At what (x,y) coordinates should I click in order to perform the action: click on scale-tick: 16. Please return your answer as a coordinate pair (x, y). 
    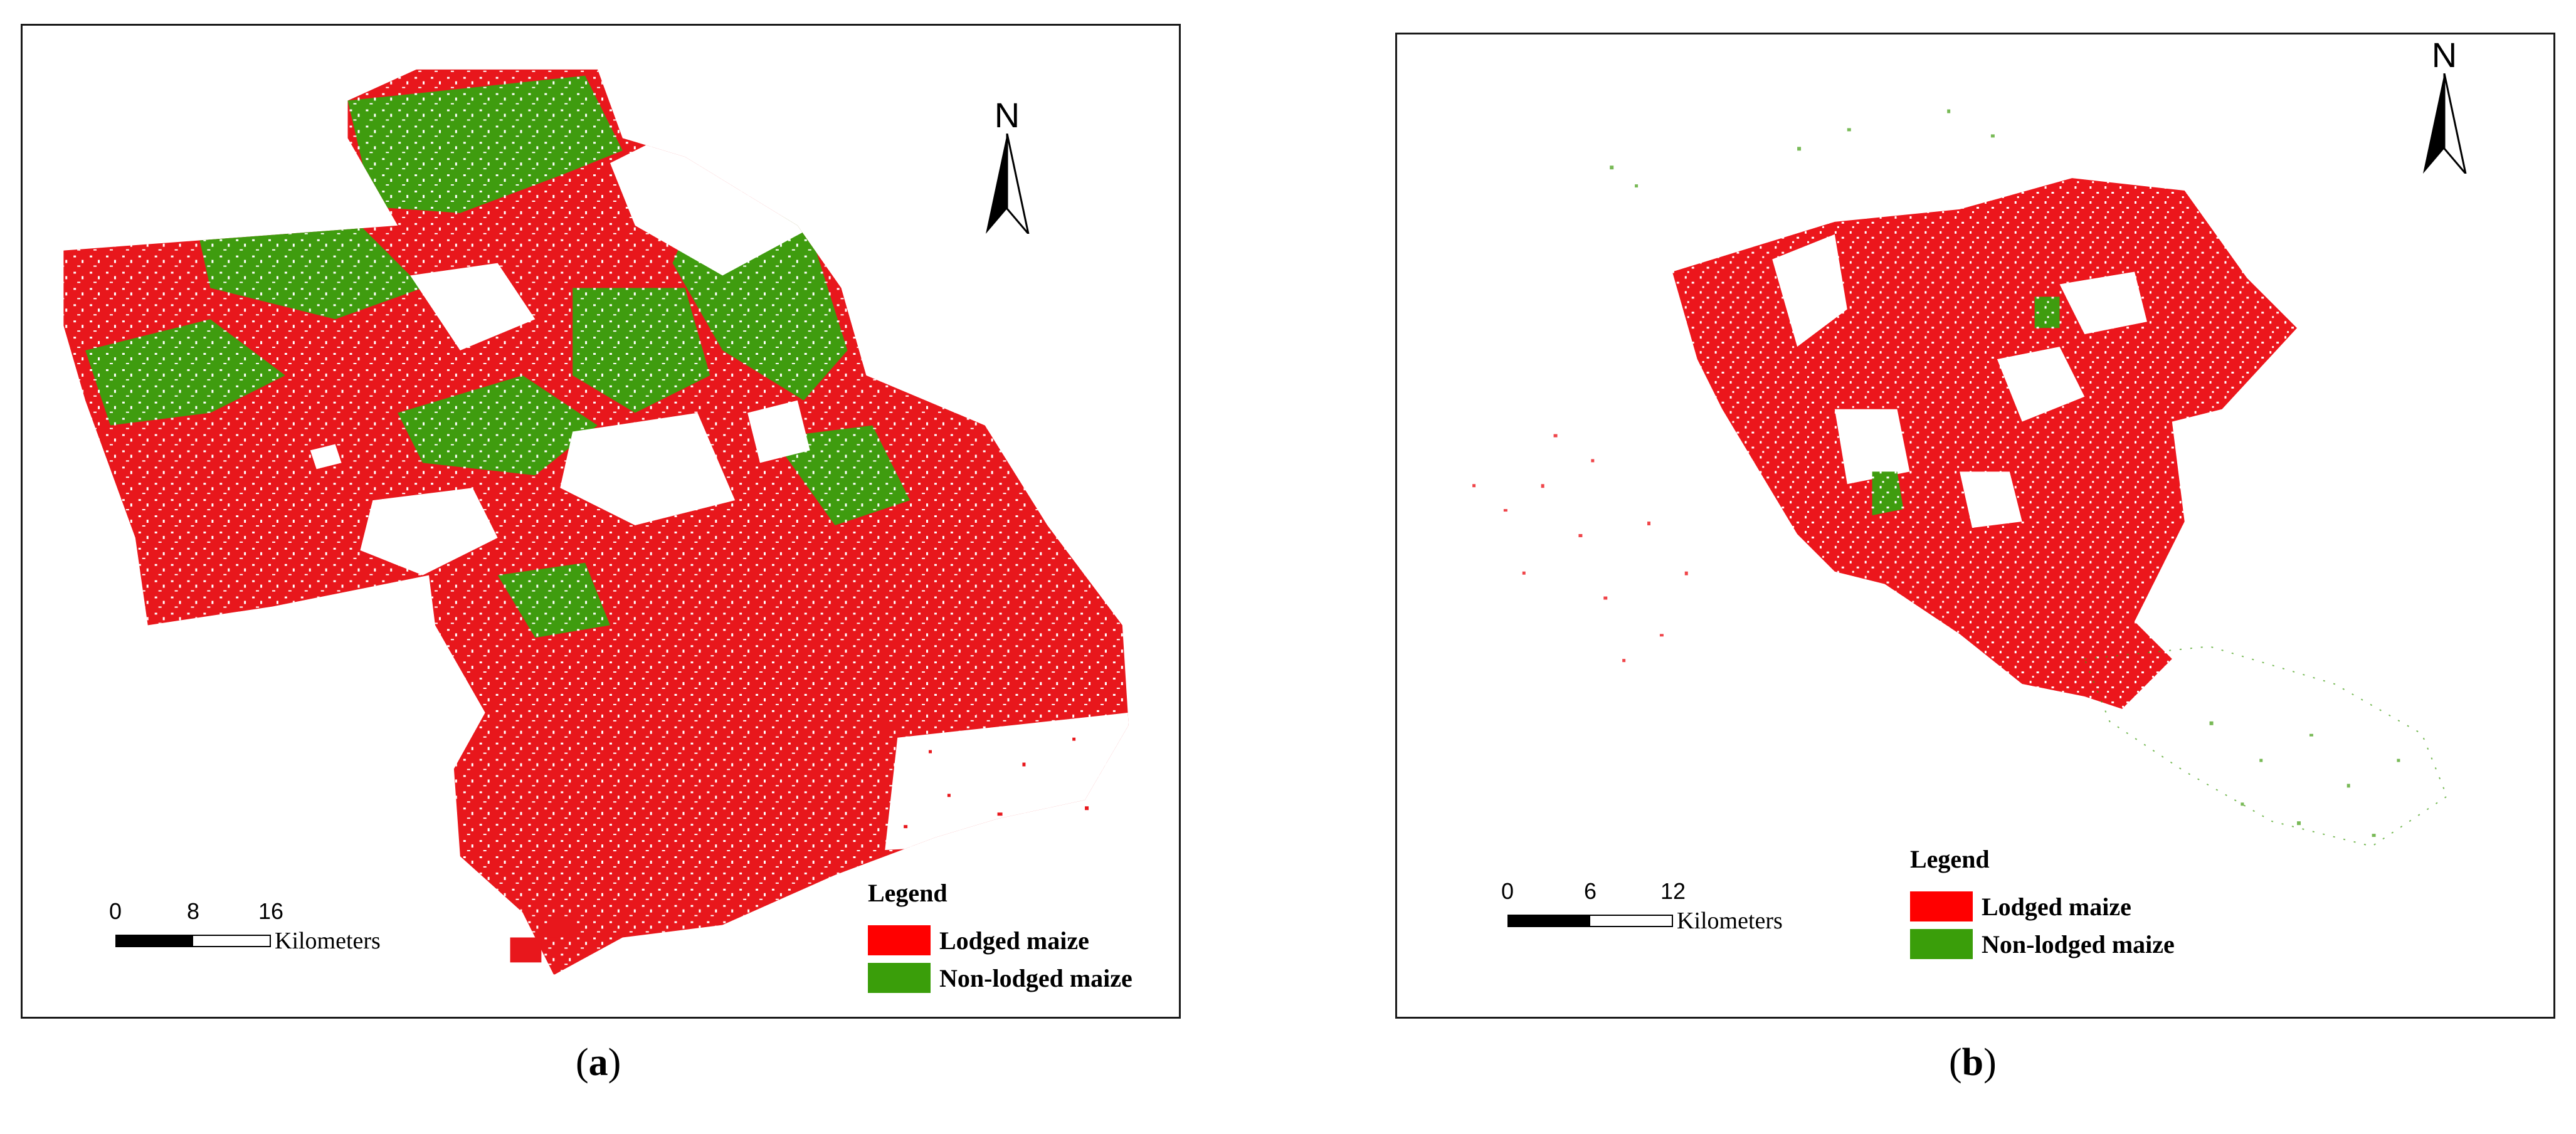
    Looking at the image, I should click on (271, 911).